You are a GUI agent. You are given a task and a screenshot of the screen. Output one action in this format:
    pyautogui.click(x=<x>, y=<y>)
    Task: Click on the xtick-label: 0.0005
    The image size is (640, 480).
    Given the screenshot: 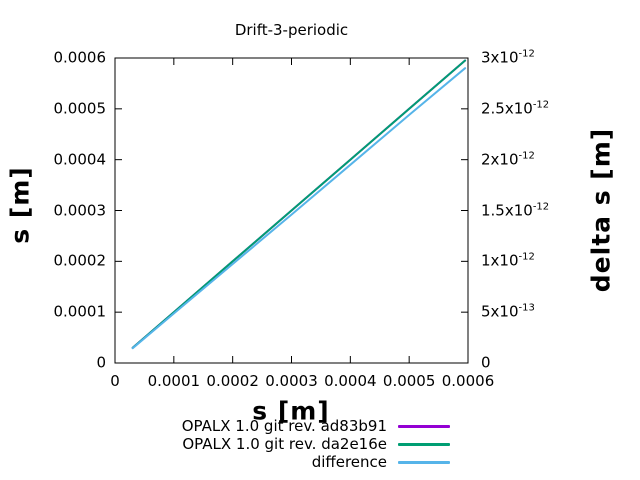 What is the action you would take?
    pyautogui.click(x=409, y=381)
    